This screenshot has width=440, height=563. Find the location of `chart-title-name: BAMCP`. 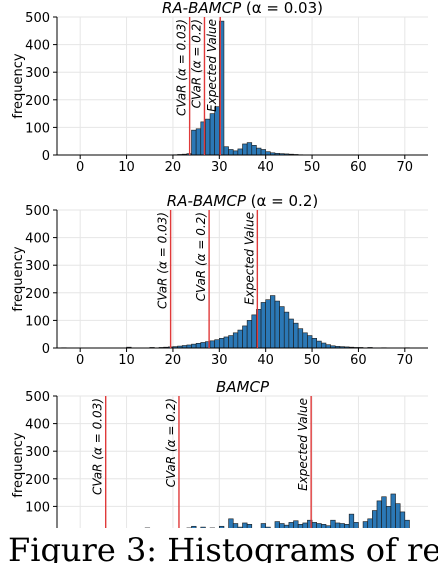

chart-title-name: BAMCP is located at coordinates (243, 387).